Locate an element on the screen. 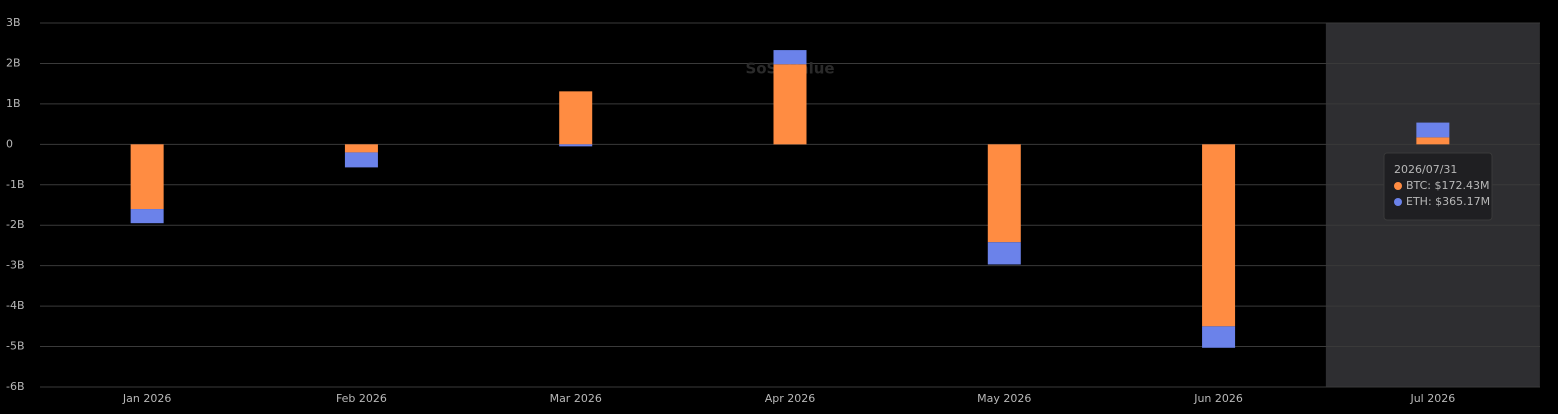 This screenshot has height=414, width=1558. y-tick-label: -2B is located at coordinates (15, 224).